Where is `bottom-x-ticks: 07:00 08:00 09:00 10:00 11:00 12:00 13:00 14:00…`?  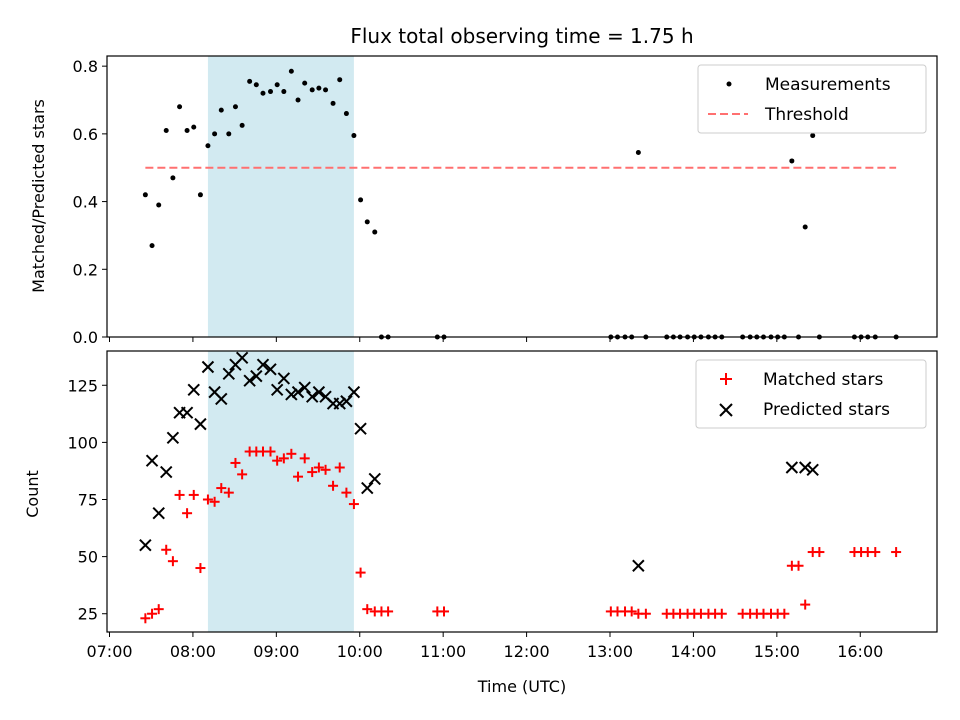
bottom-x-ticks: 07:00 08:00 09:00 10:00 11:00 12:00 13:00 14:00… is located at coordinates (484, 646).